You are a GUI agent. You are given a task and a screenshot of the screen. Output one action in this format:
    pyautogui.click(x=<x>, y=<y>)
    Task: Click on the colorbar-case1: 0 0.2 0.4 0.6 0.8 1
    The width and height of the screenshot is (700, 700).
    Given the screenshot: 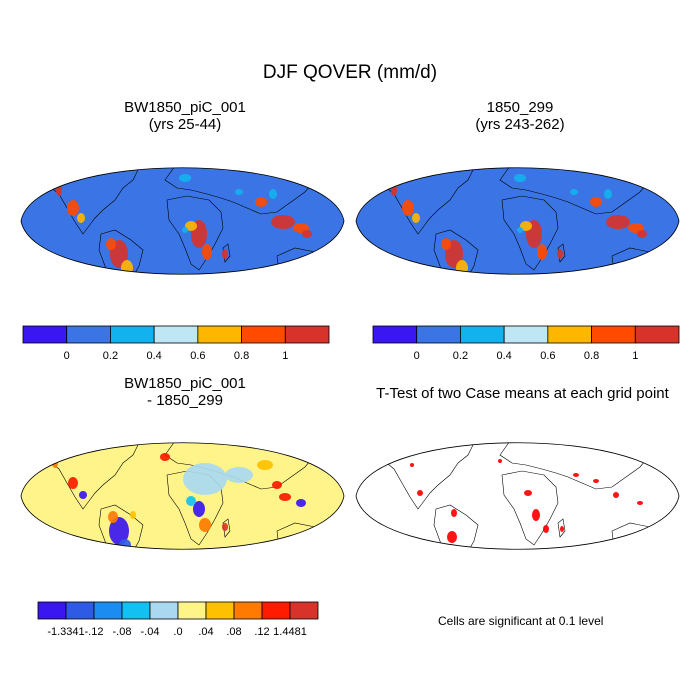 What is the action you would take?
    pyautogui.click(x=176, y=343)
    